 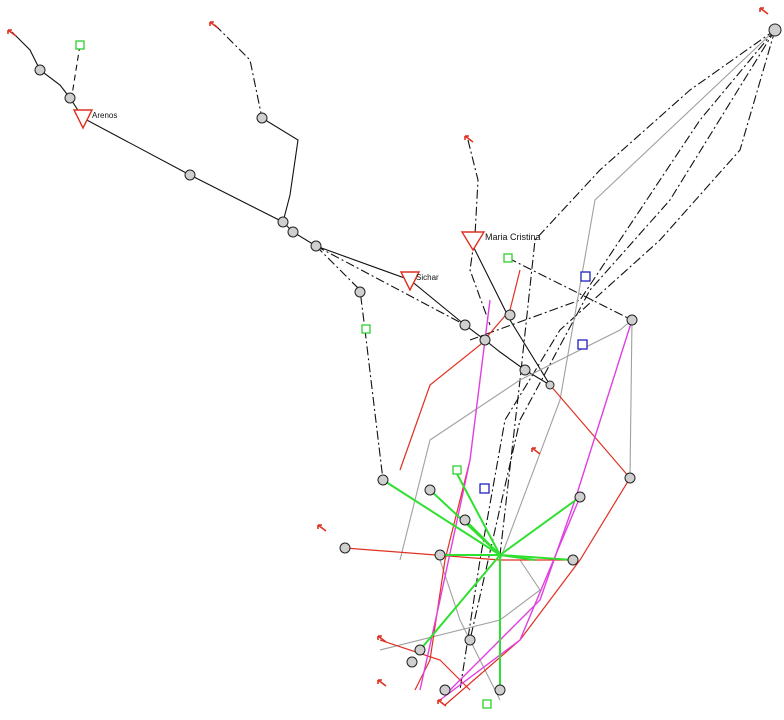 What do you see at coordinates (104, 115) in the screenshot?
I see `node-label: Arenos` at bounding box center [104, 115].